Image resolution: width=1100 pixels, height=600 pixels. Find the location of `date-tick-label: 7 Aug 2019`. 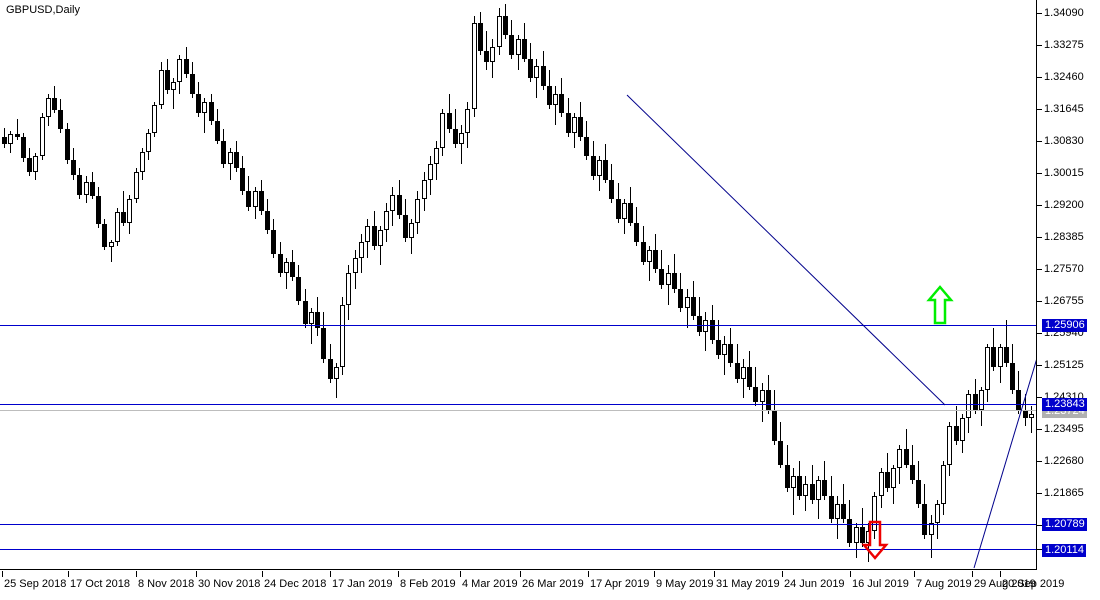

date-tick-label: 7 Aug 2019 is located at coordinates (944, 584).